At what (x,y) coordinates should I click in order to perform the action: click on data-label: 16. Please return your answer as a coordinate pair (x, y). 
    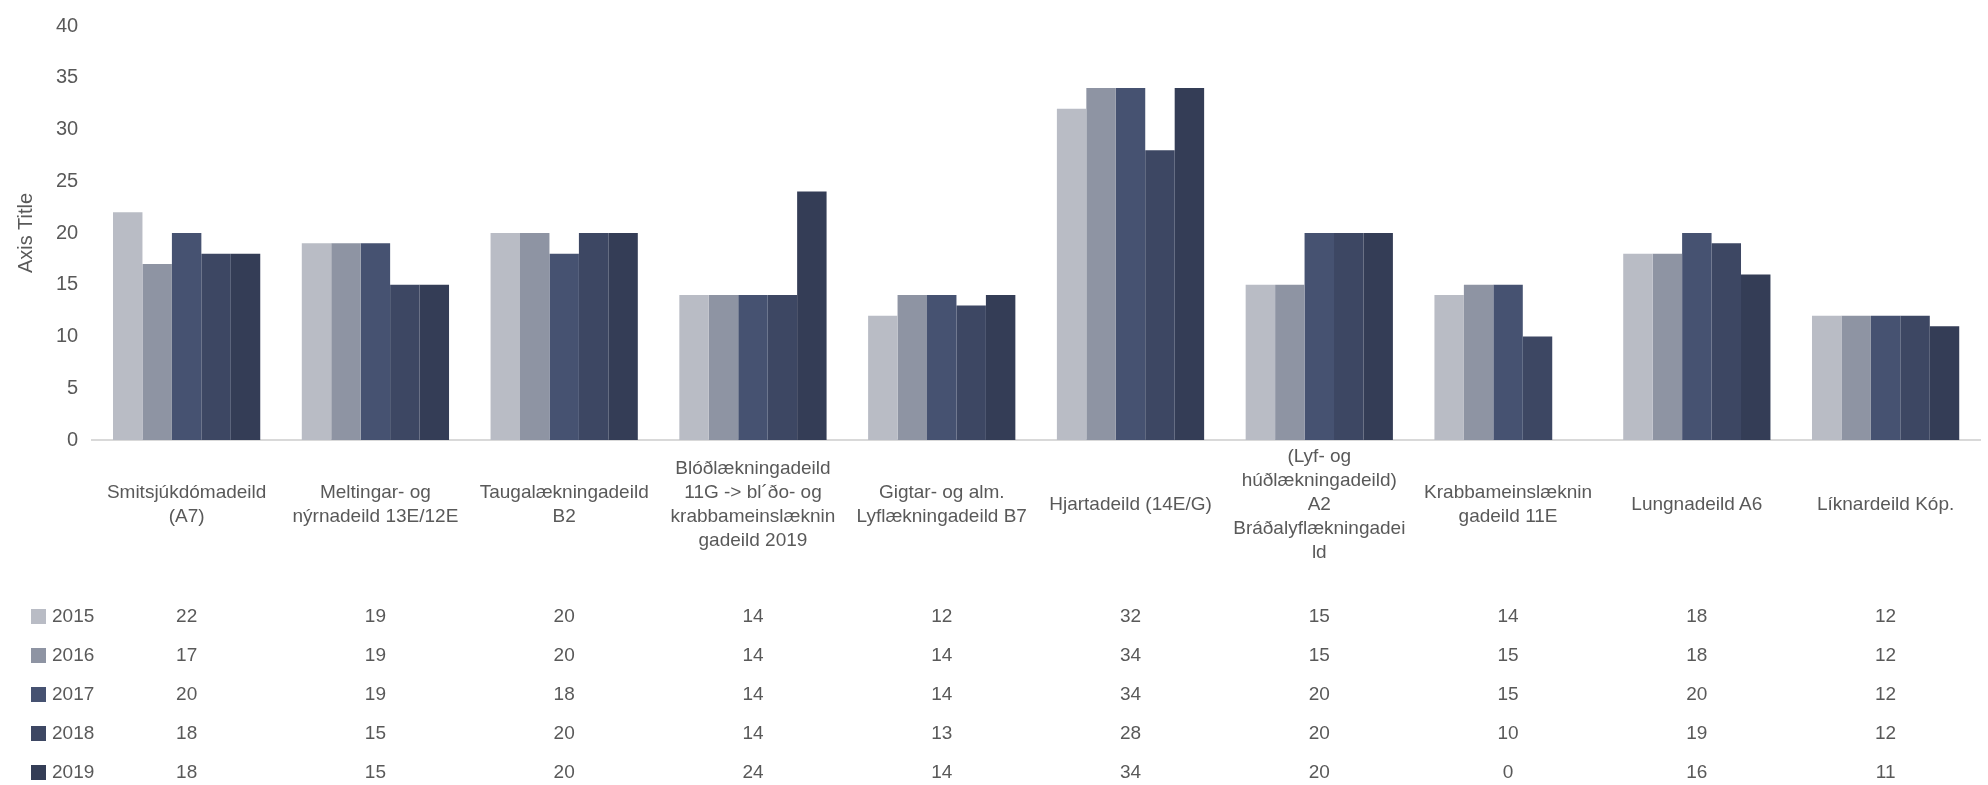
    Looking at the image, I should click on (1697, 772).